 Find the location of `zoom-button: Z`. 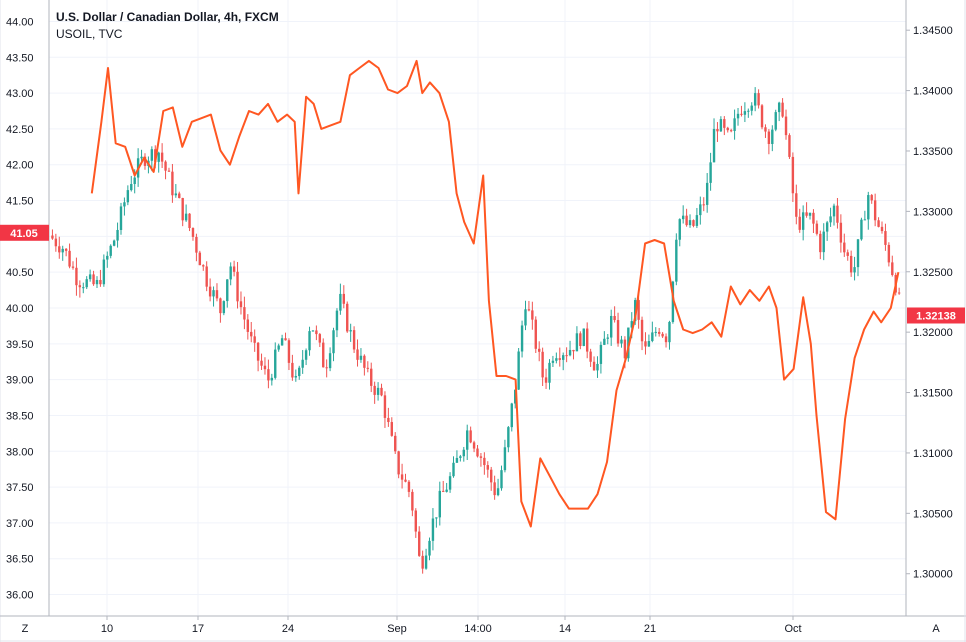

zoom-button: Z is located at coordinates (25, 628).